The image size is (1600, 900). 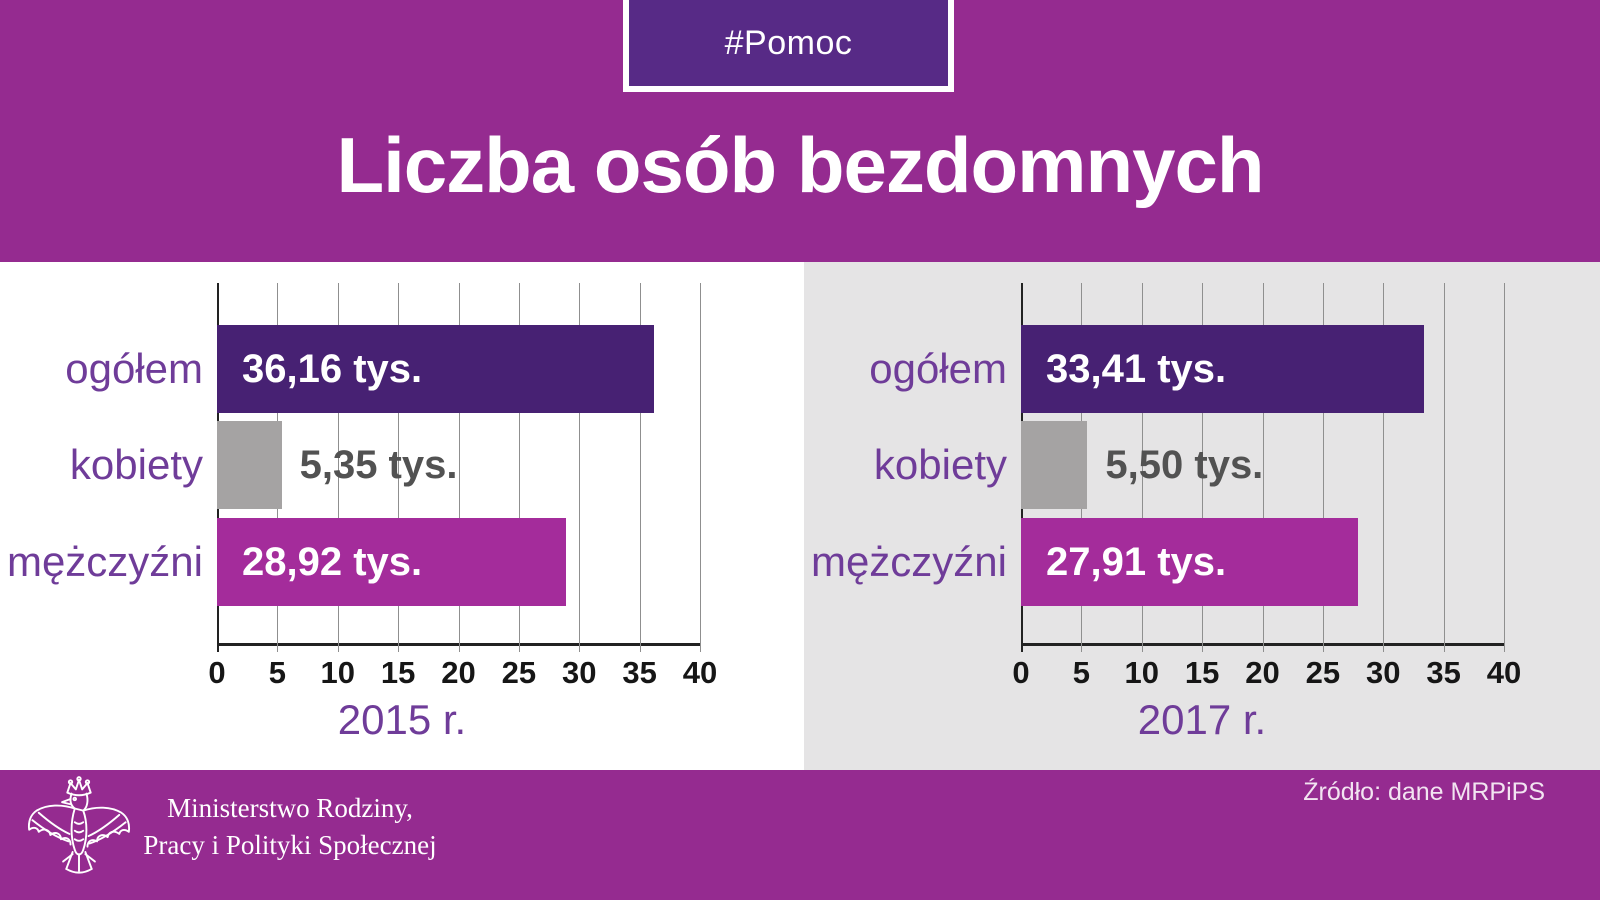 I want to click on bar-value-label: 5,35 tys., so click(x=378, y=465).